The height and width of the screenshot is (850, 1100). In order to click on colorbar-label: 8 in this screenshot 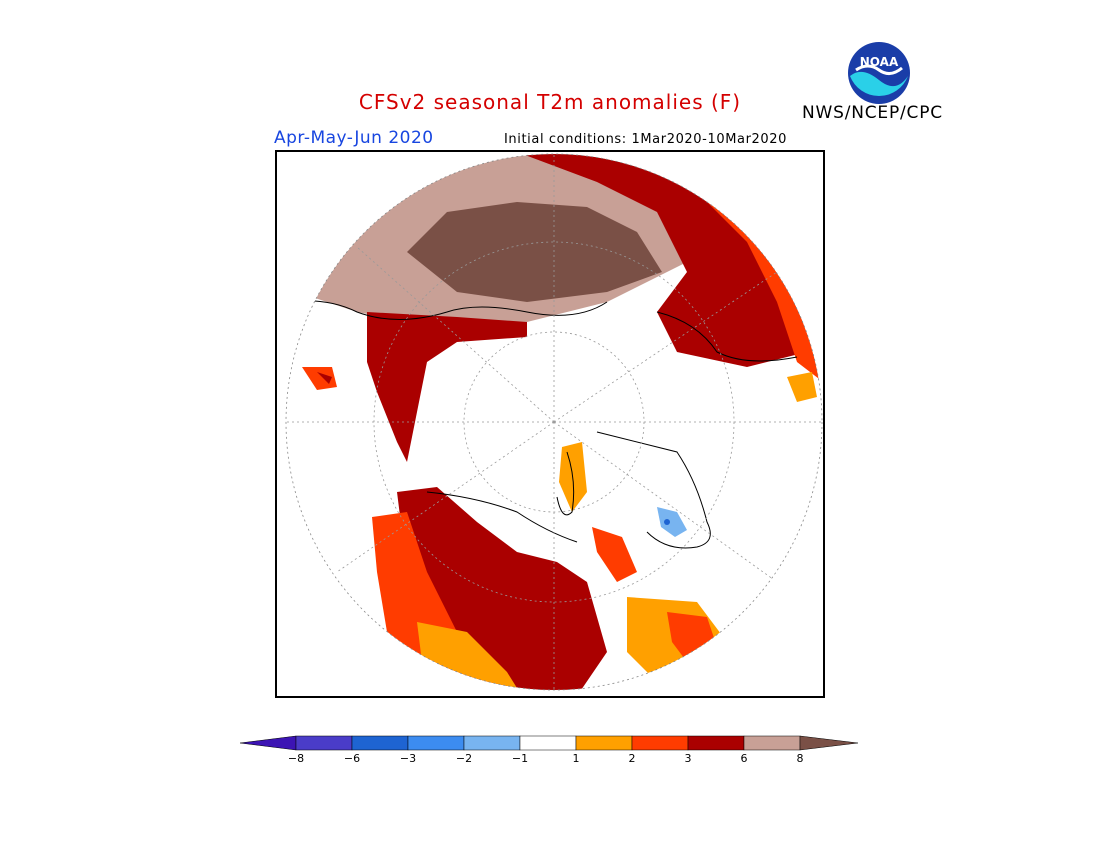, I will do `click(800, 758)`.